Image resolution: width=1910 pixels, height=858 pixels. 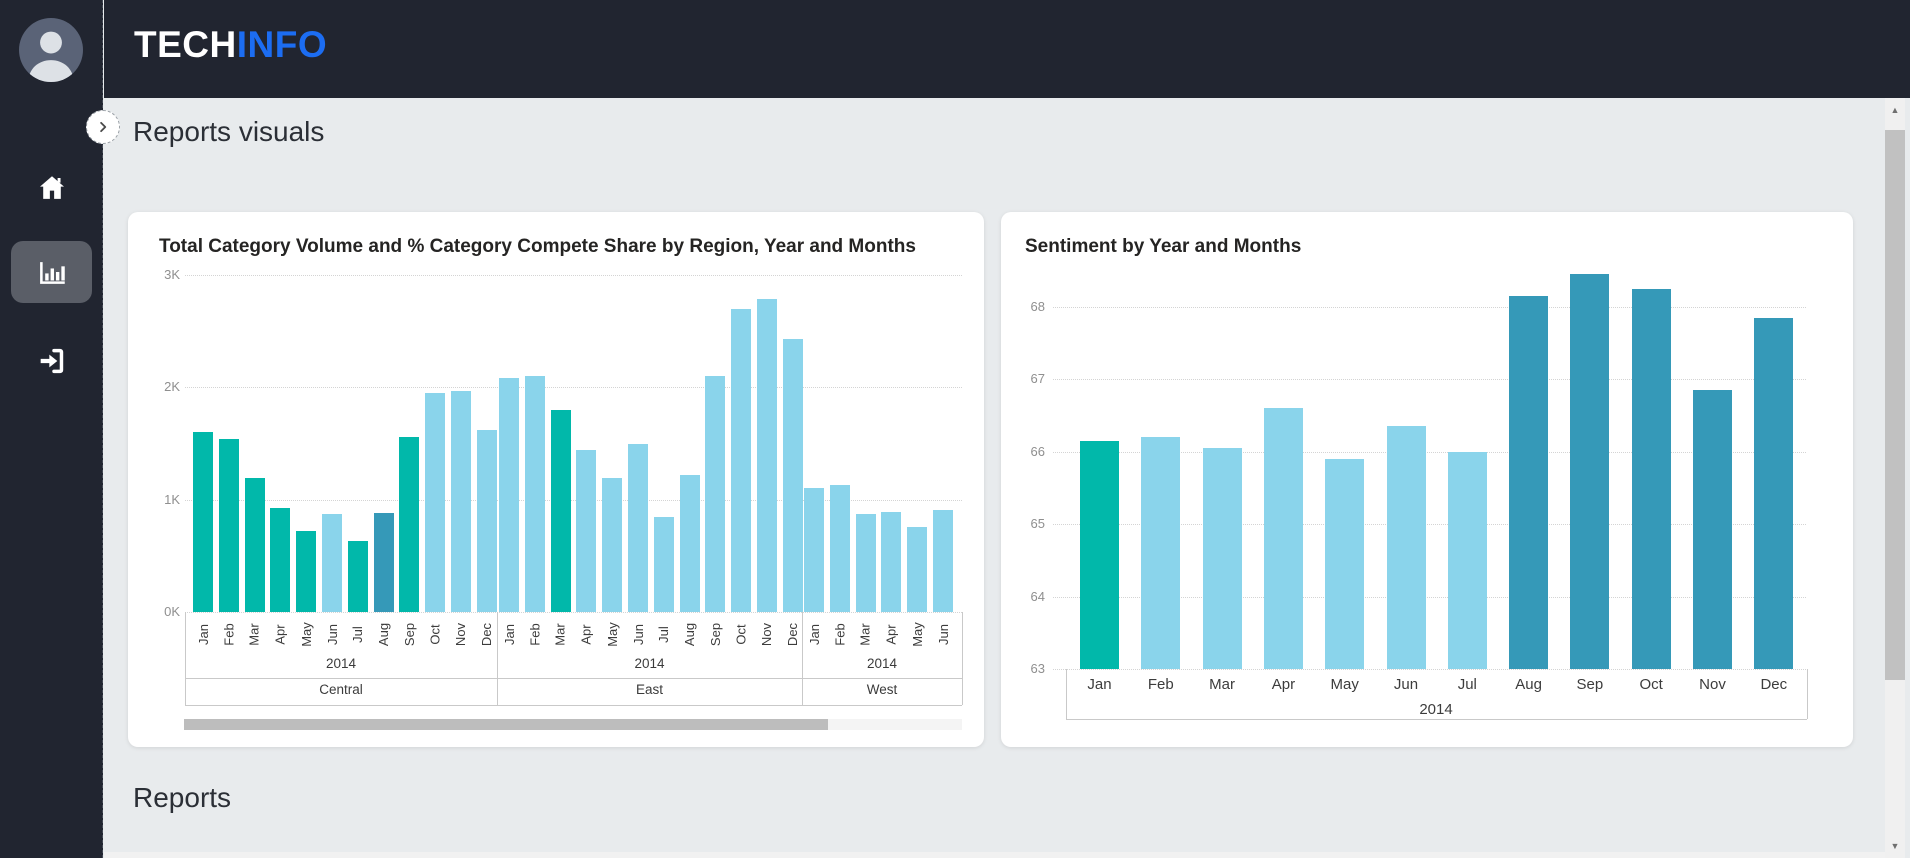 I want to click on x-axis-month-label: Jan, so click(x=1099, y=684).